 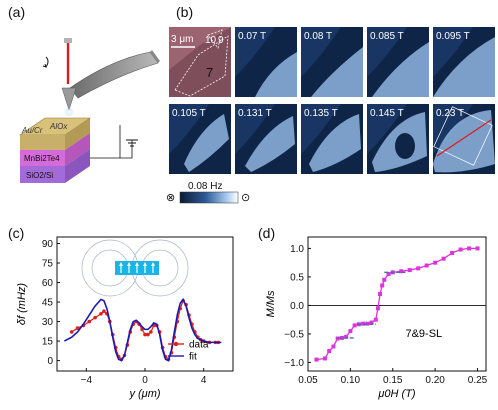 I want to click on sample-annotation: 7&9-SL, so click(x=423, y=334).